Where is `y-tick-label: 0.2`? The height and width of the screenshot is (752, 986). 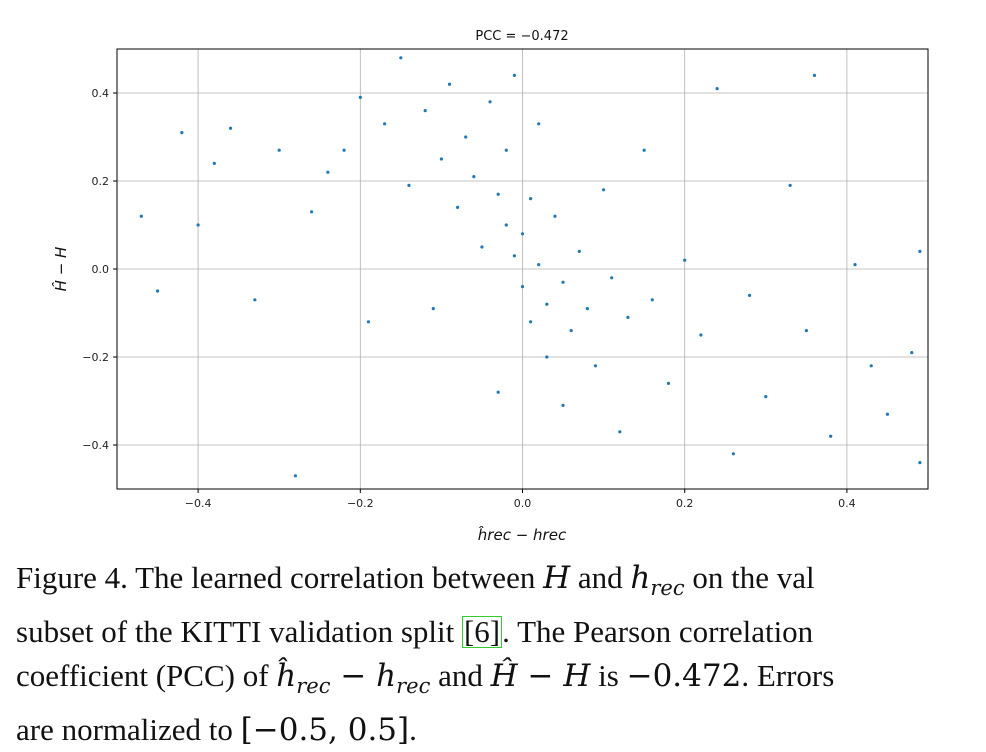 y-tick-label: 0.2 is located at coordinates (101, 181).